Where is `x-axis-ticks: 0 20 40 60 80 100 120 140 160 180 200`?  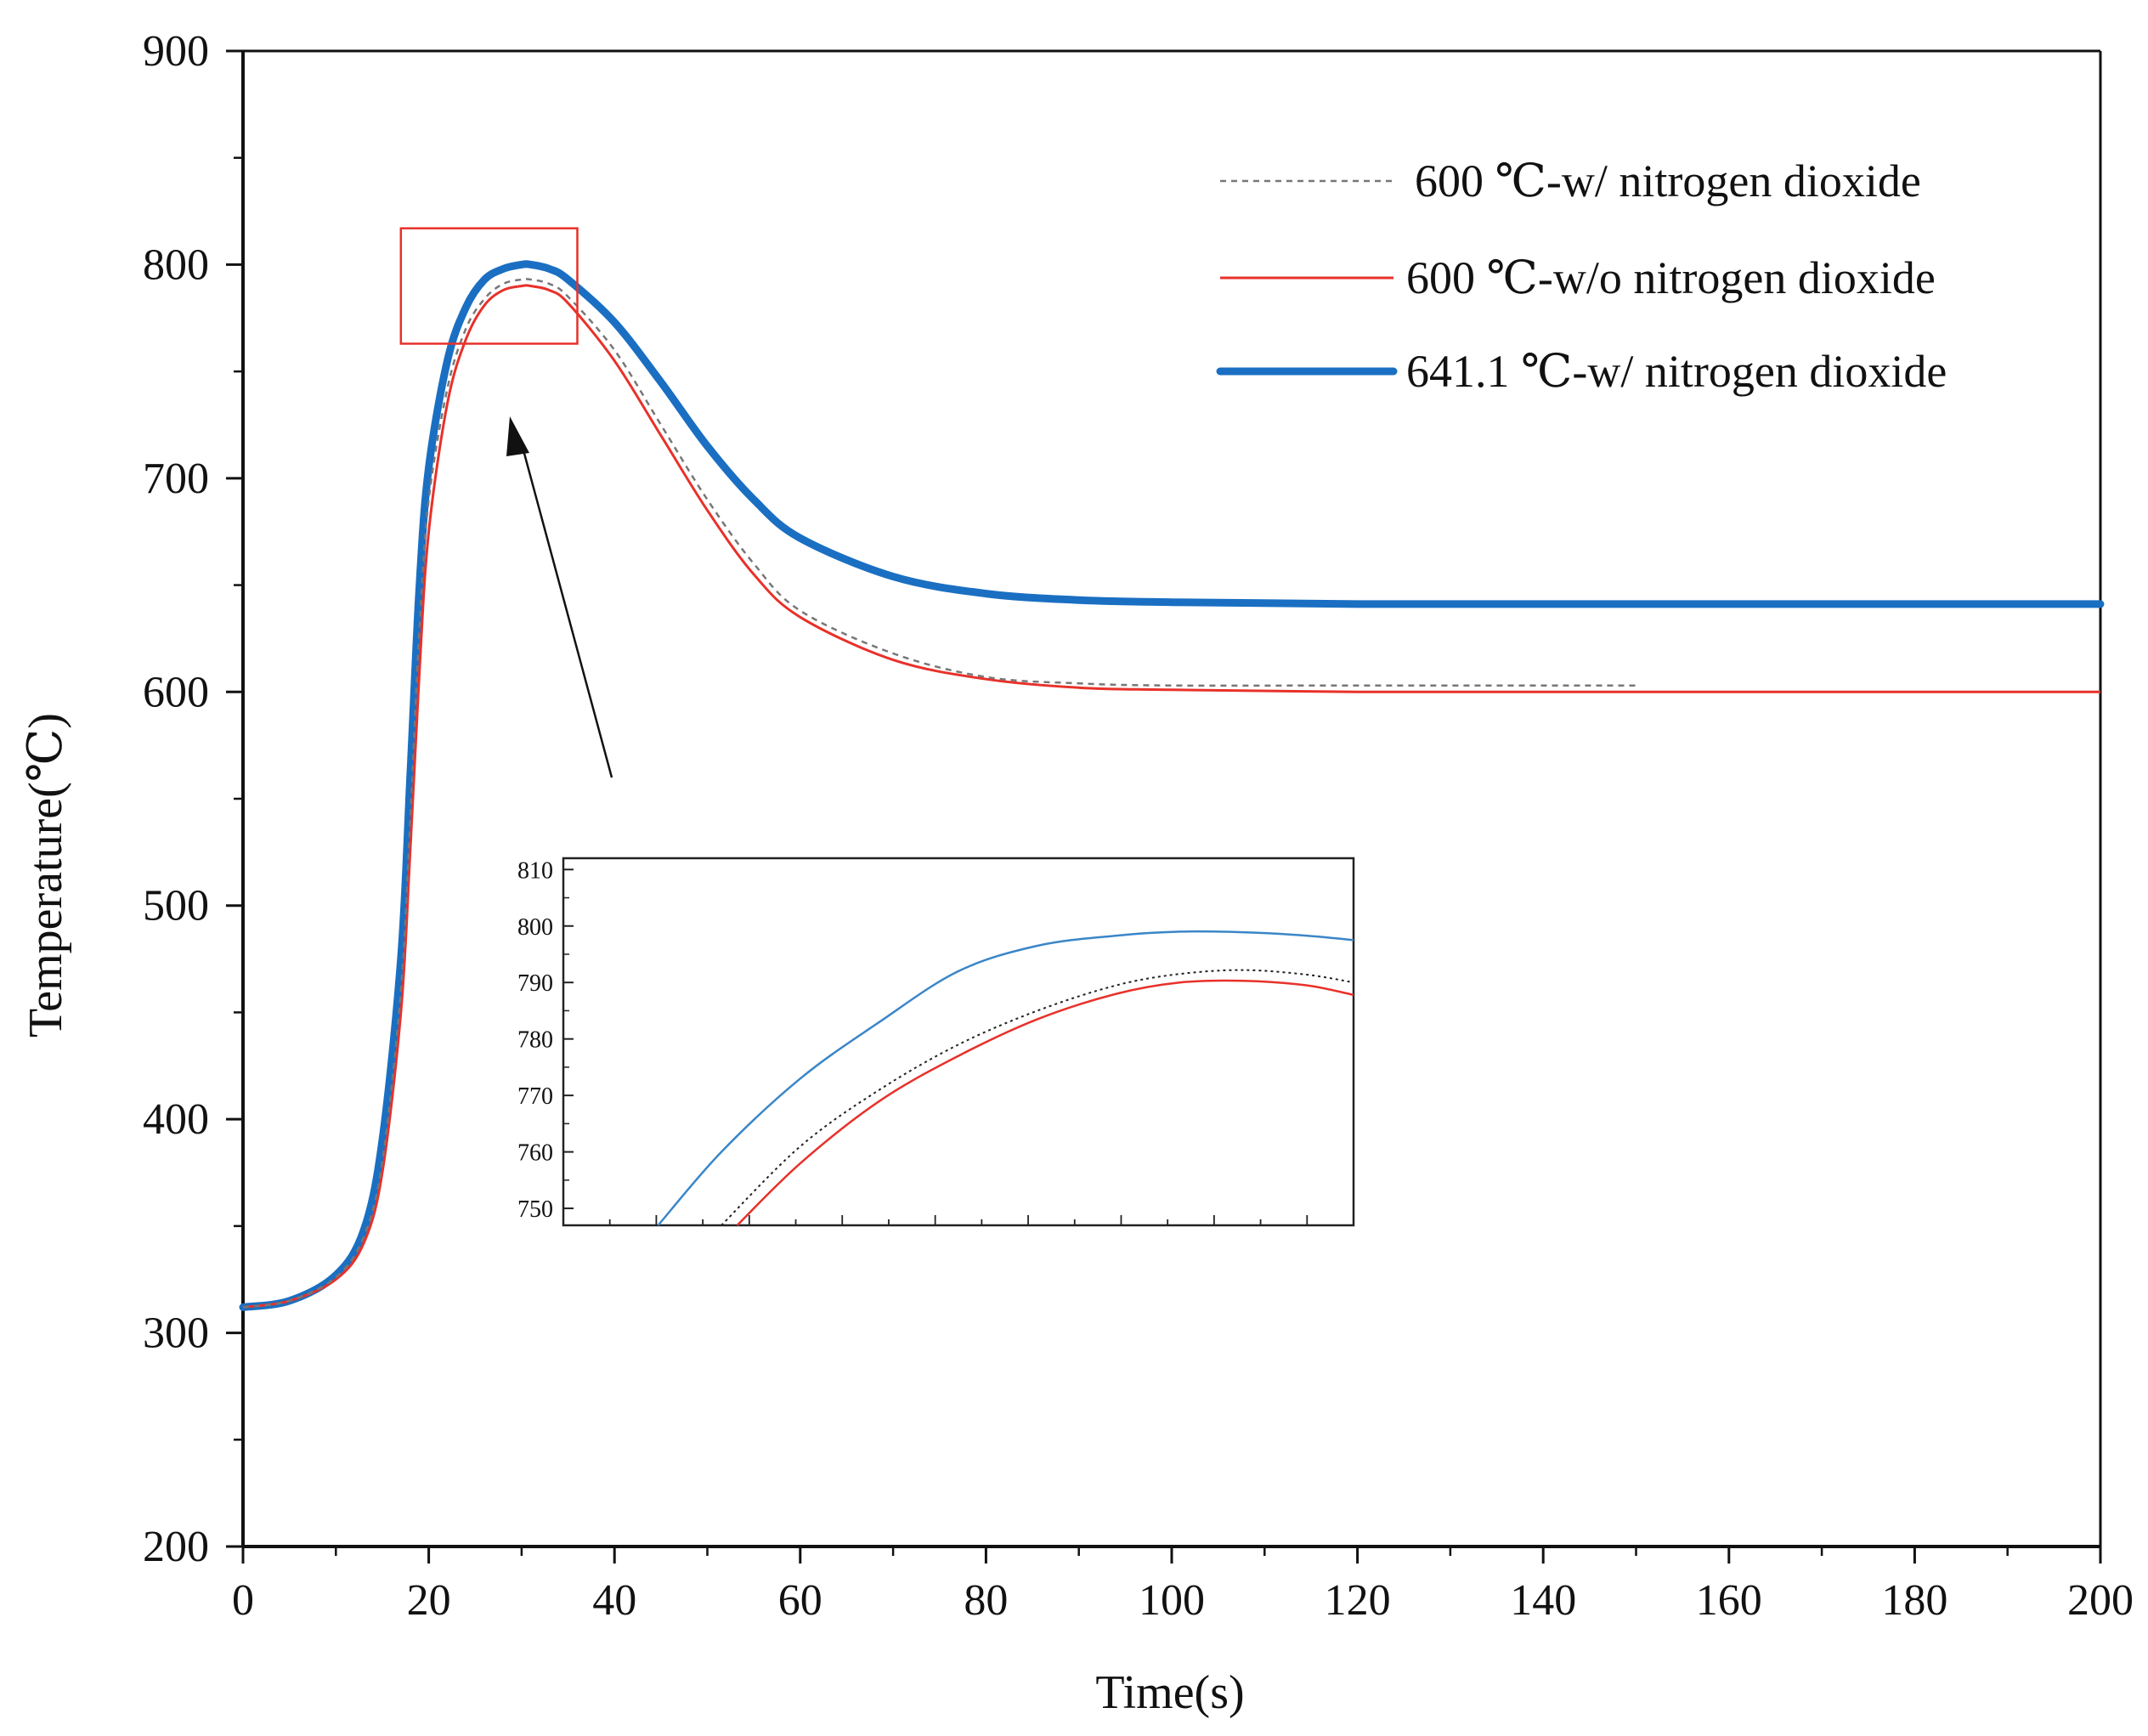 x-axis-ticks: 0 20 40 60 80 100 120 140 160 180 200 is located at coordinates (1183, 1586).